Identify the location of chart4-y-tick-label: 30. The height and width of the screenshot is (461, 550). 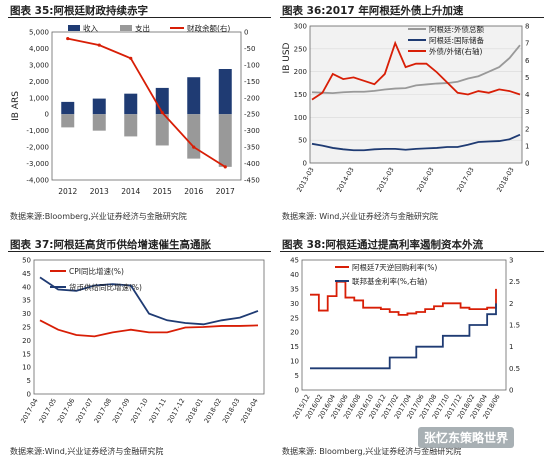
(294, 304).